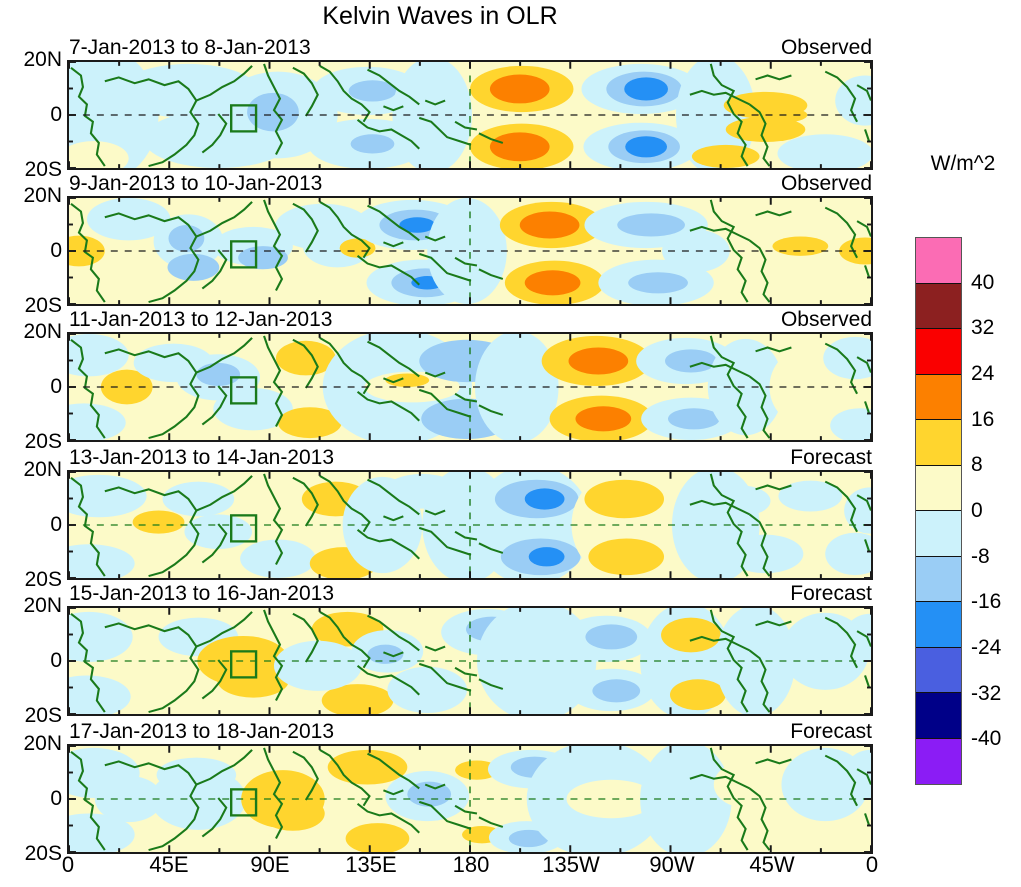  I want to click on yaxis-panel-1: 20N 0 20S, so click(31, 114).